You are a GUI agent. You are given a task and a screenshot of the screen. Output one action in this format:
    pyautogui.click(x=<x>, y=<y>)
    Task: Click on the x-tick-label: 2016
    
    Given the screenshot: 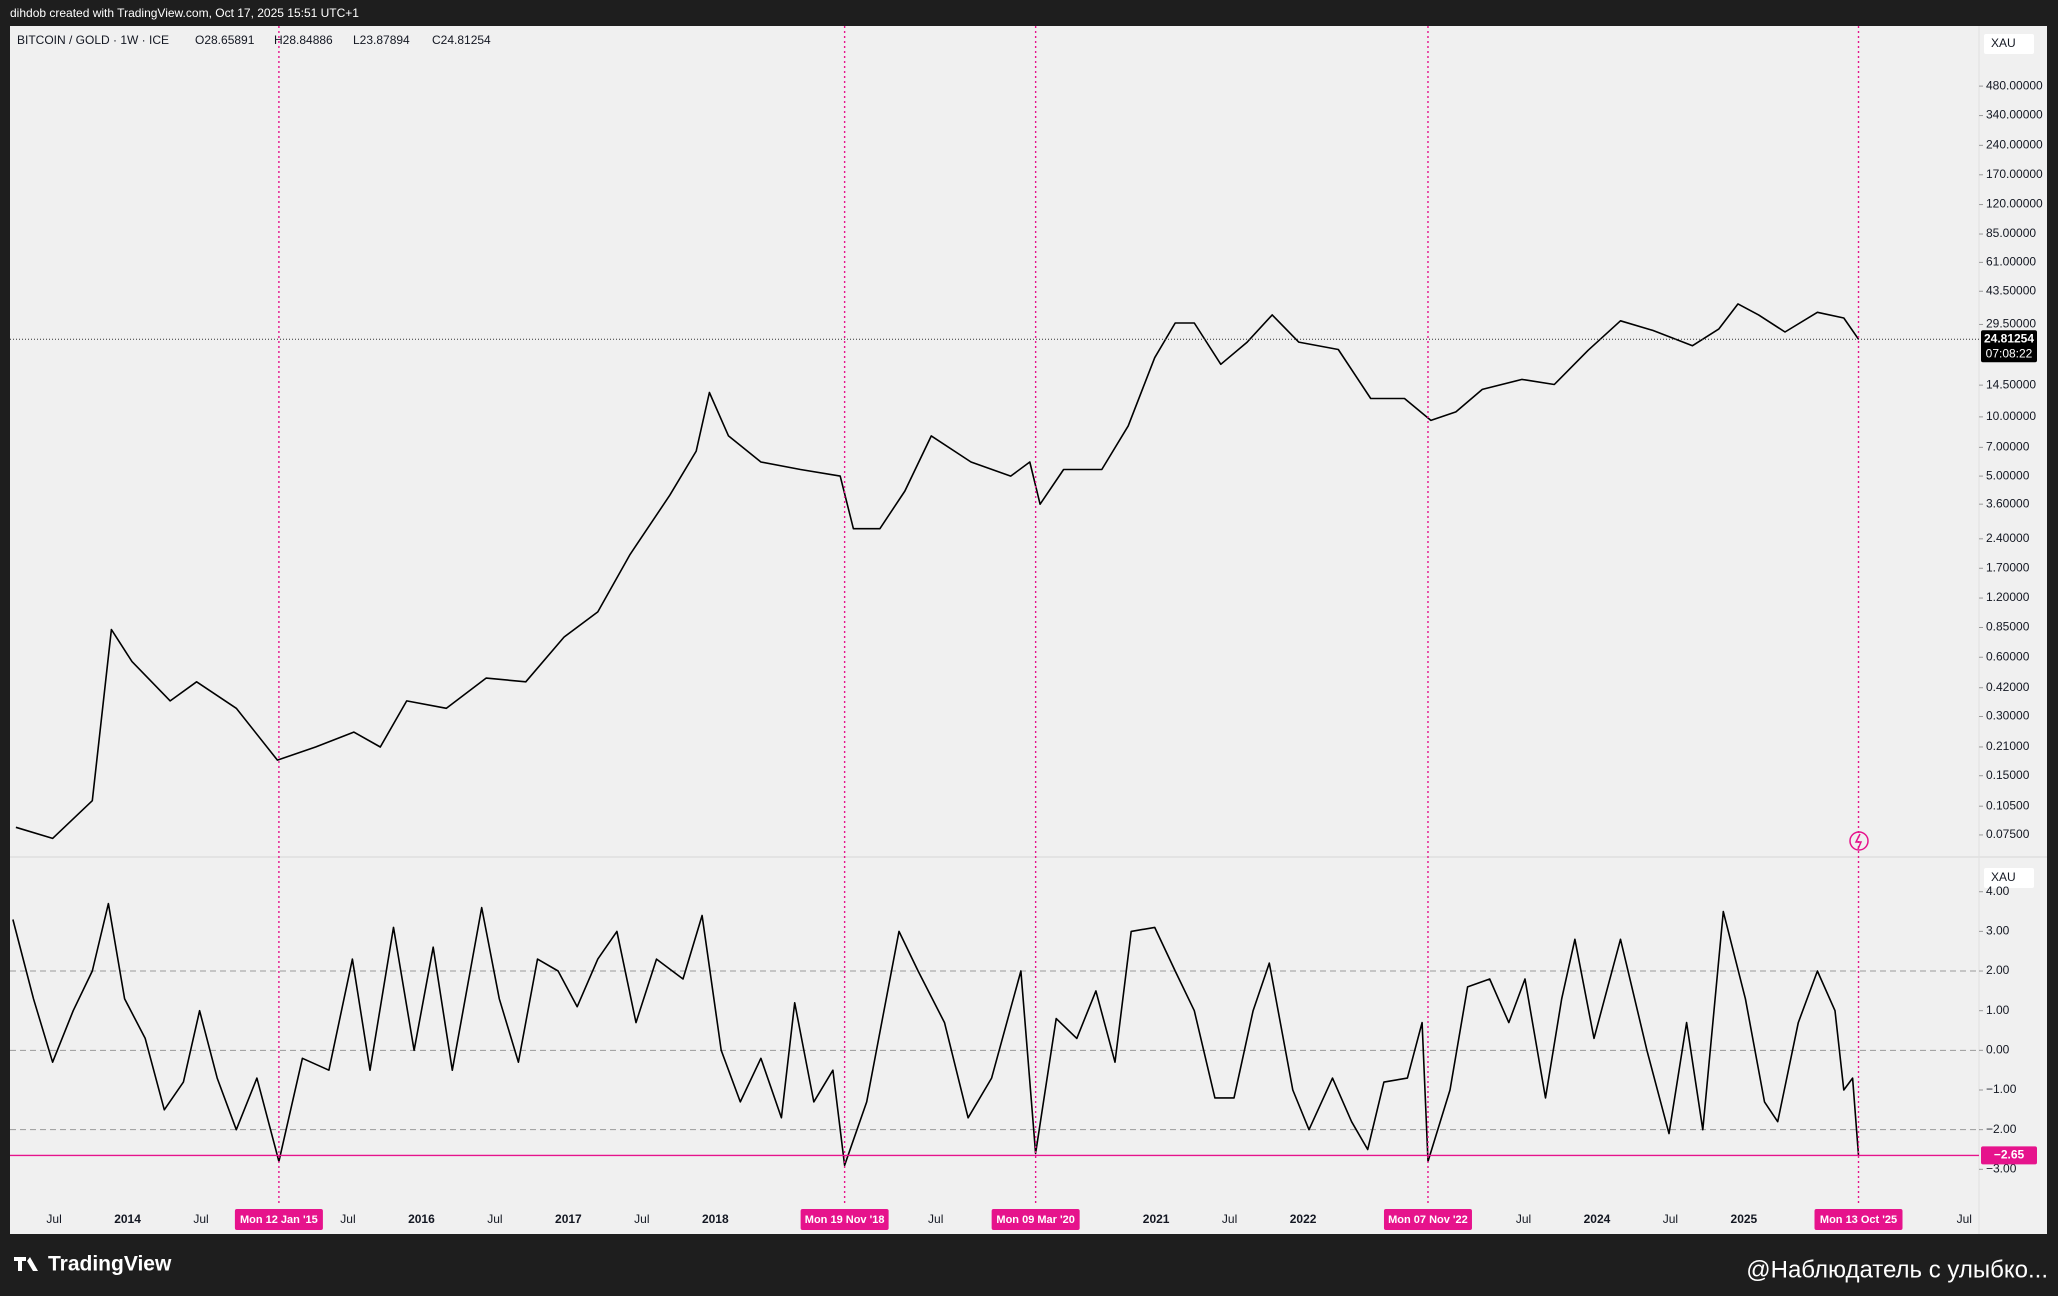 What is the action you would take?
    pyautogui.click(x=421, y=1219)
    